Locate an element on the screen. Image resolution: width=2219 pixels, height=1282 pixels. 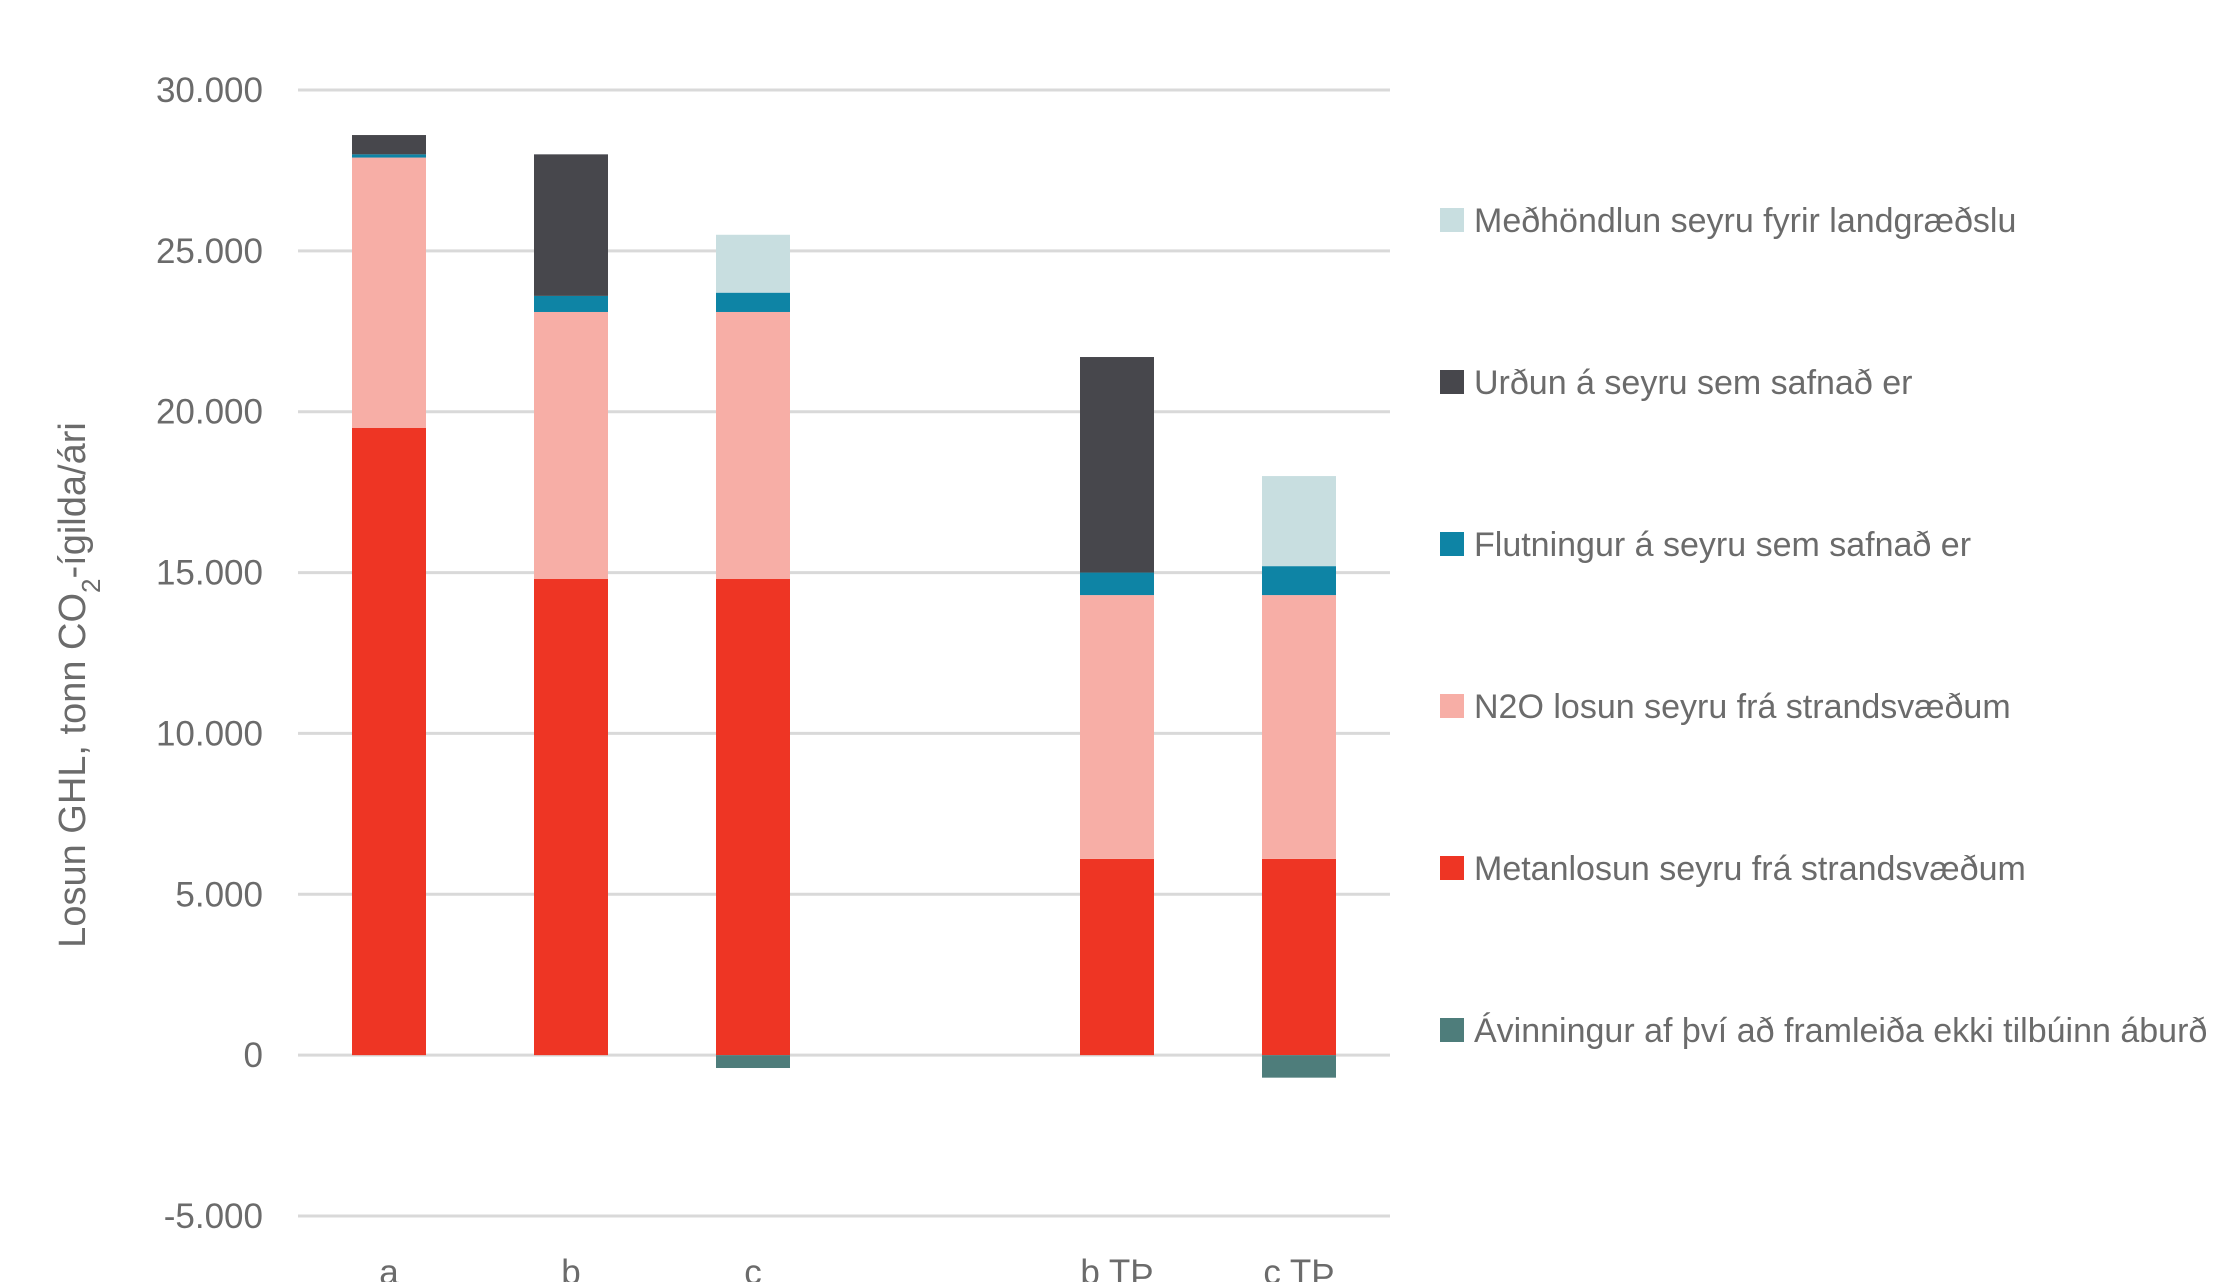
y-axis-title-subscript: 2 is located at coordinates (91, 585).